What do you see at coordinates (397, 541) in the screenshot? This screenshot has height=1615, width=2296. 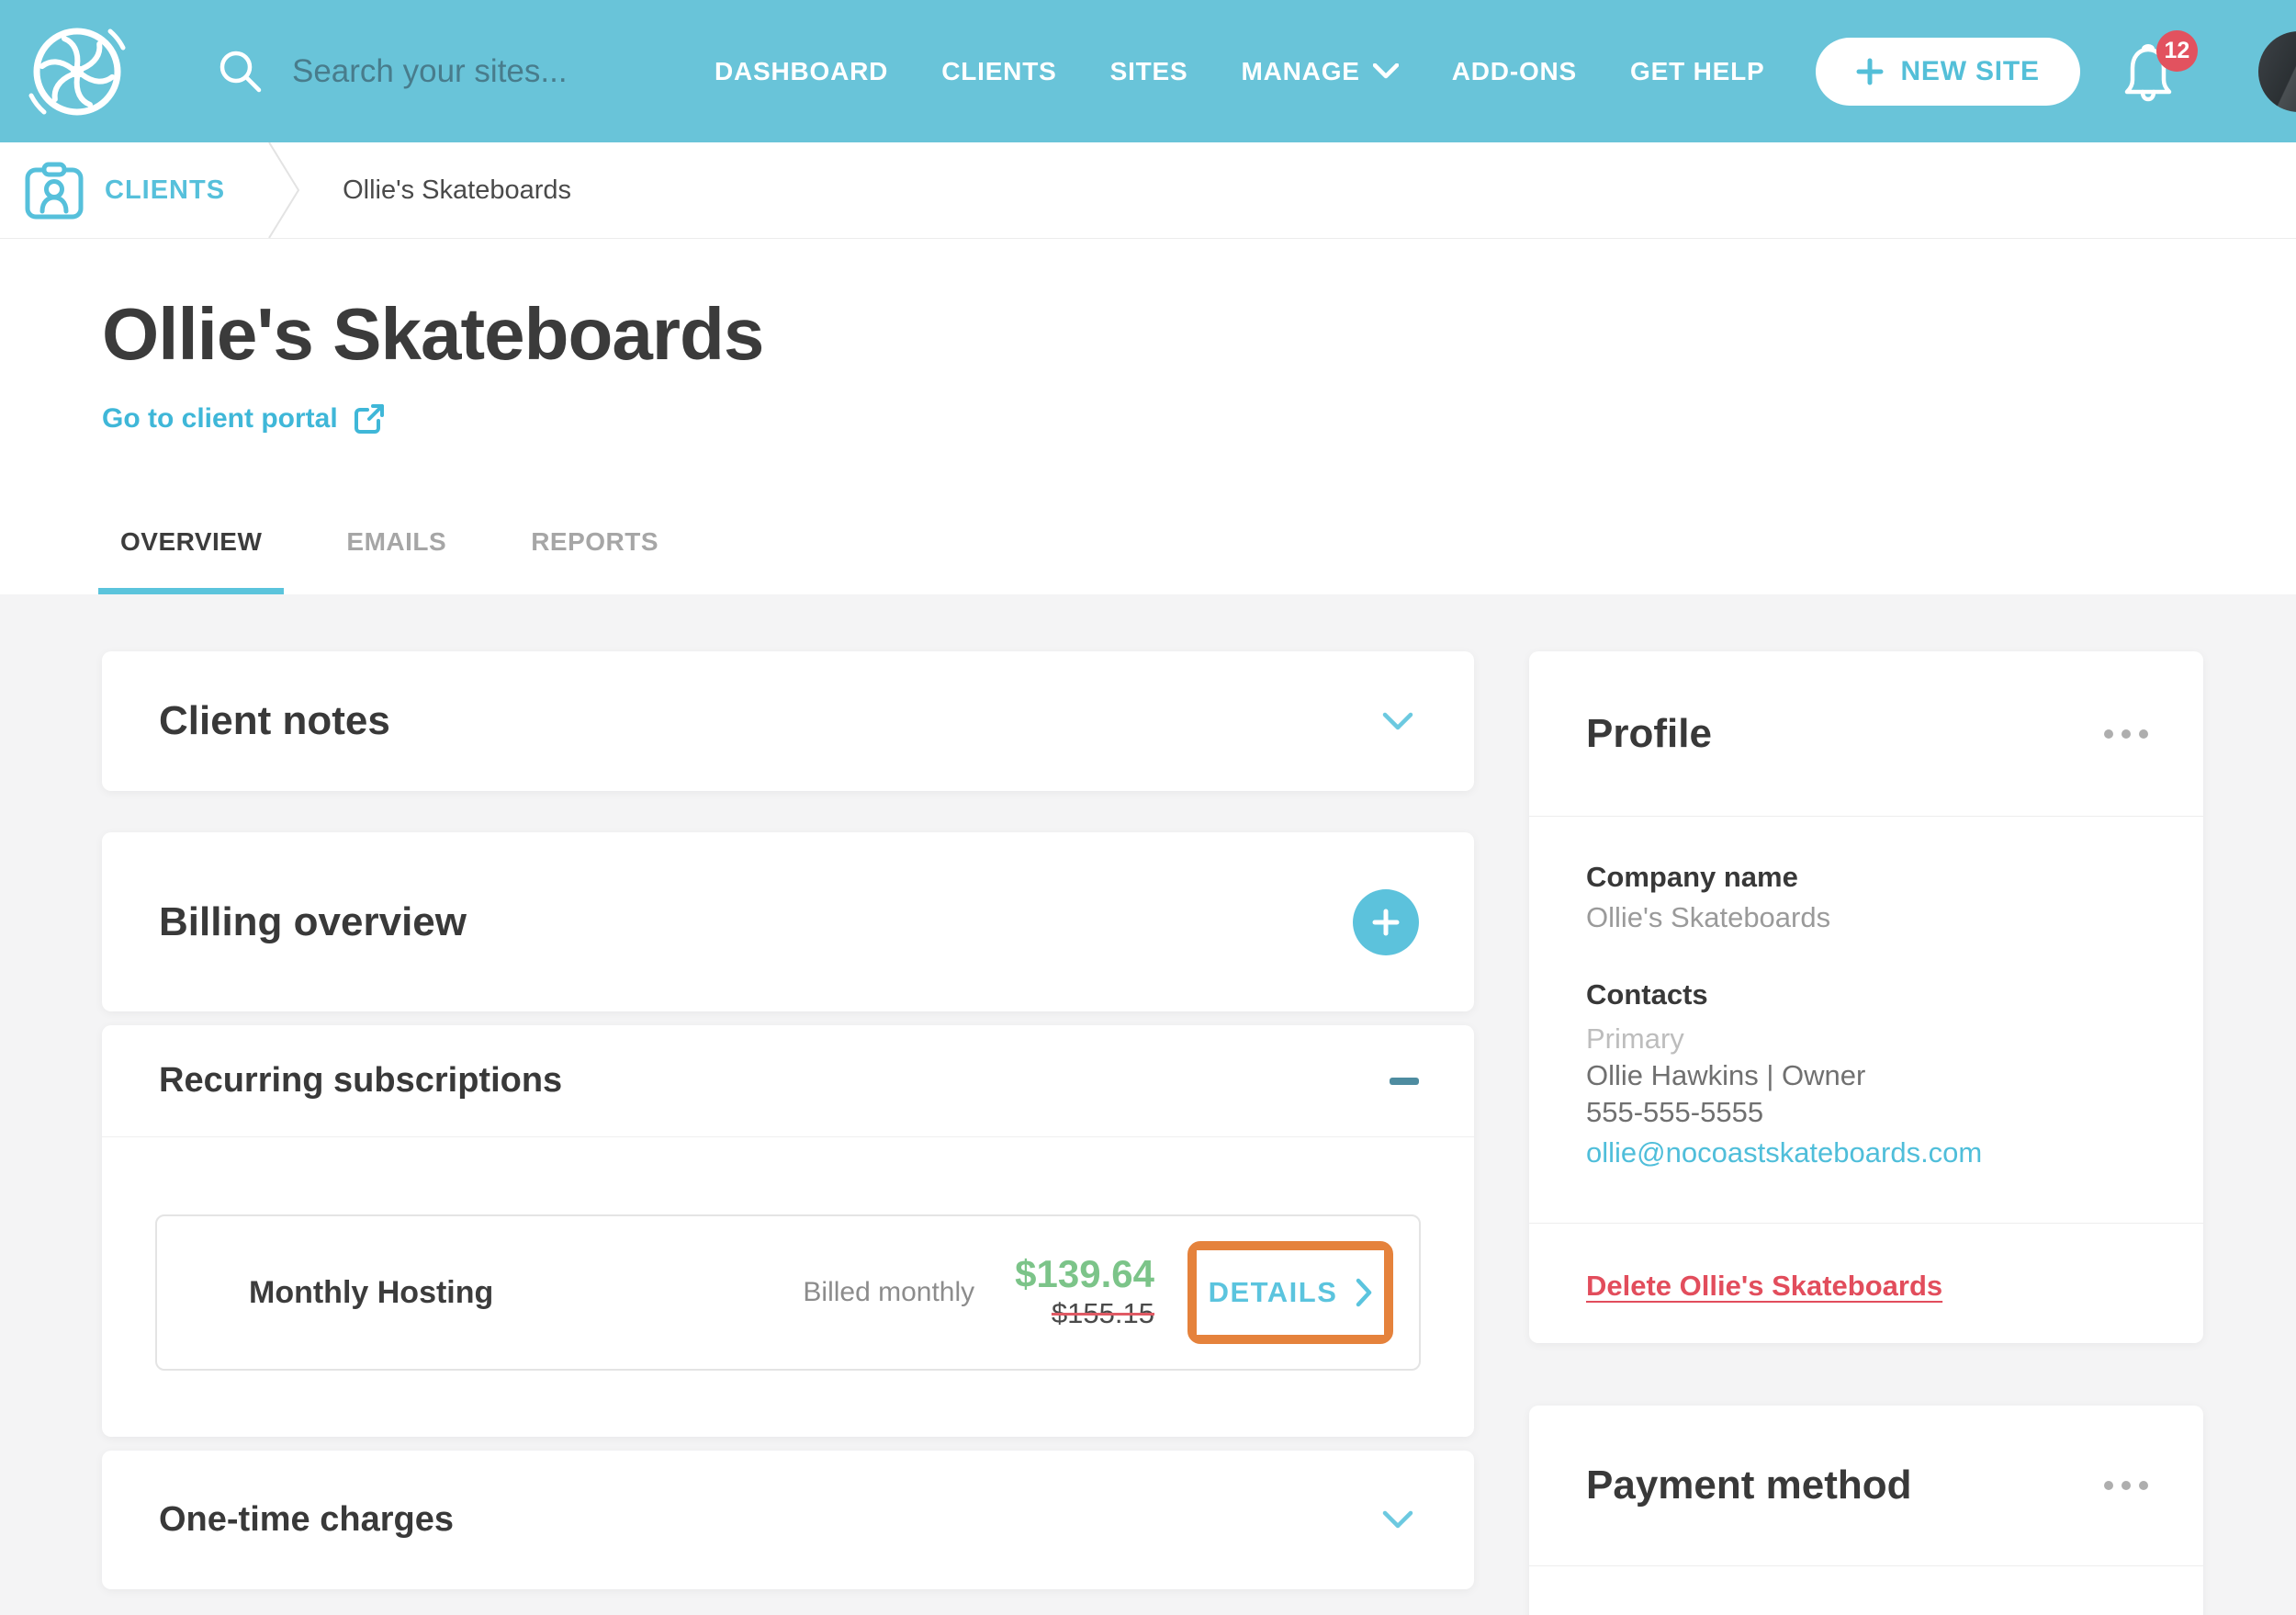 I see `tab-emails: EMAILS` at bounding box center [397, 541].